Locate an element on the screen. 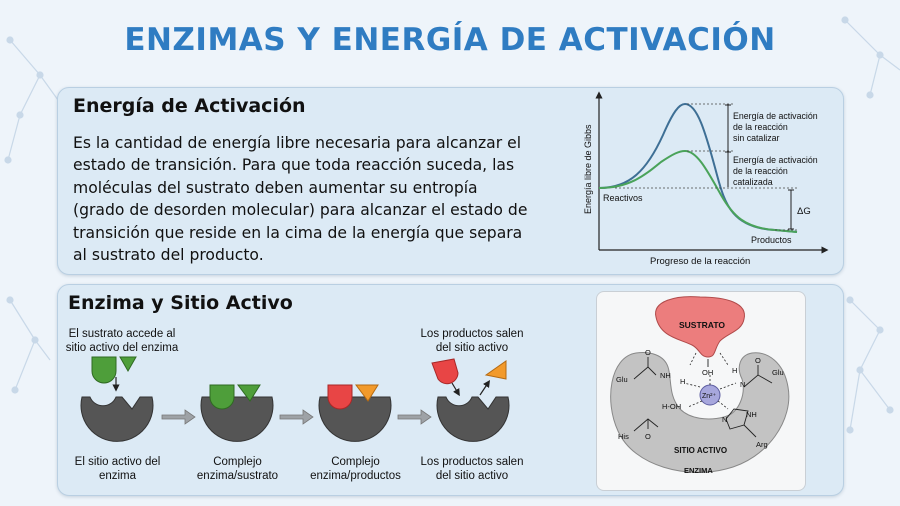  n-right: N is located at coordinates (742, 384).